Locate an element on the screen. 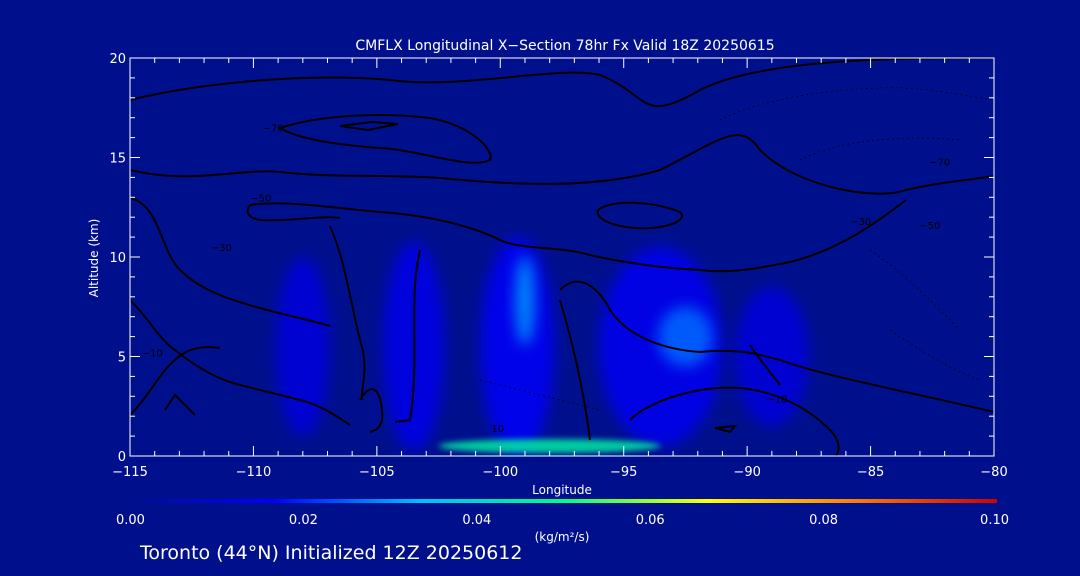 The height and width of the screenshot is (576, 1080). y-axis-label: Altitude (km) is located at coordinates (94, 258).